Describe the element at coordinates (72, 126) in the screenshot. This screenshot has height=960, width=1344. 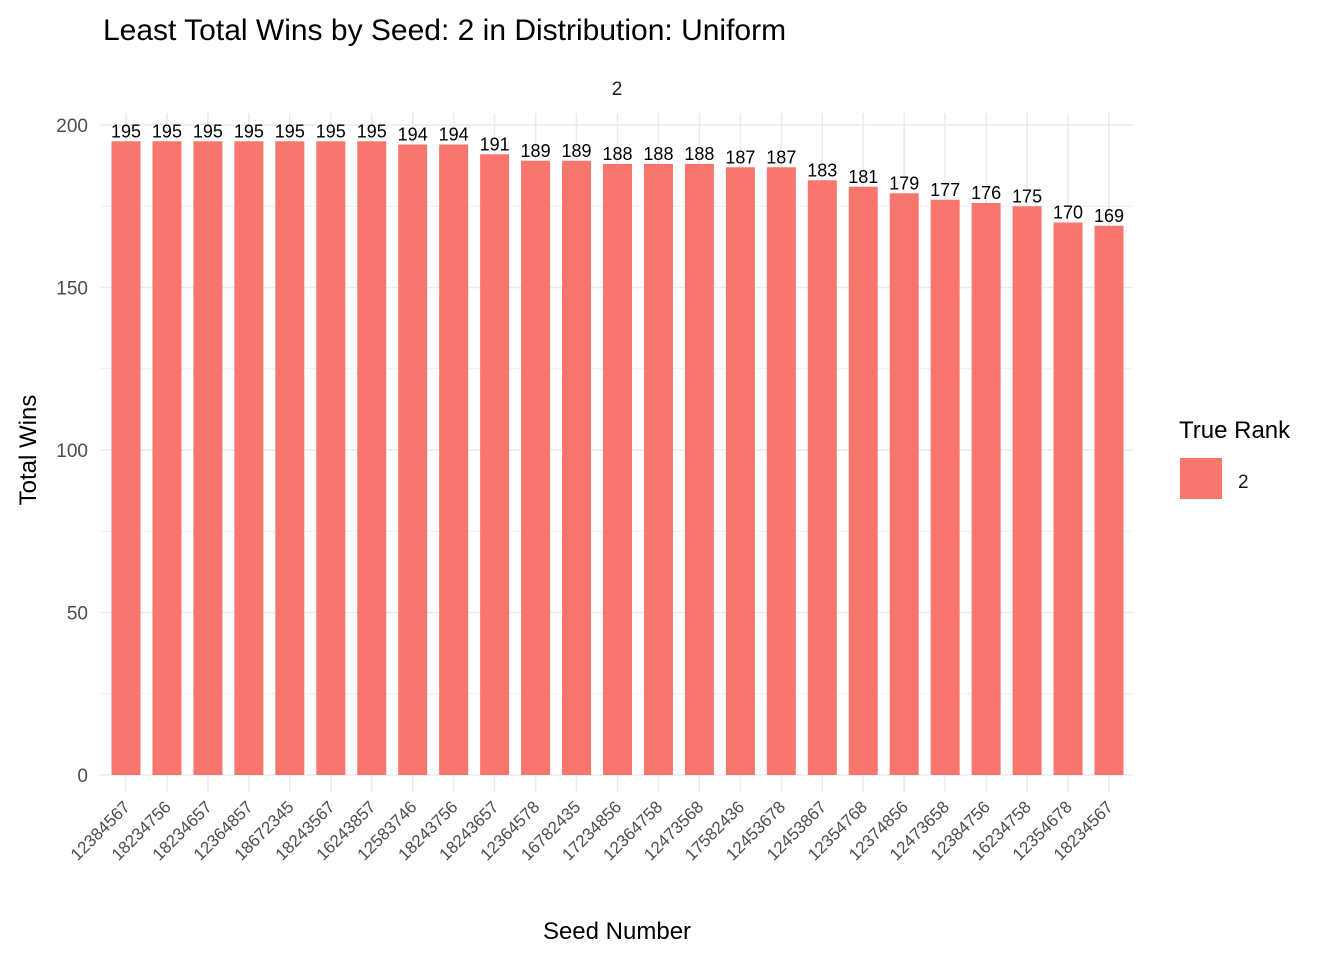
I see `y-tick-label: 200` at that location.